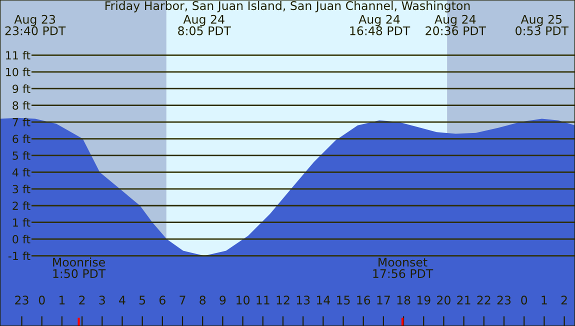 The width and height of the screenshot is (575, 326). What do you see at coordinates (183, 300) in the screenshot?
I see `x-tick-label: 7` at bounding box center [183, 300].